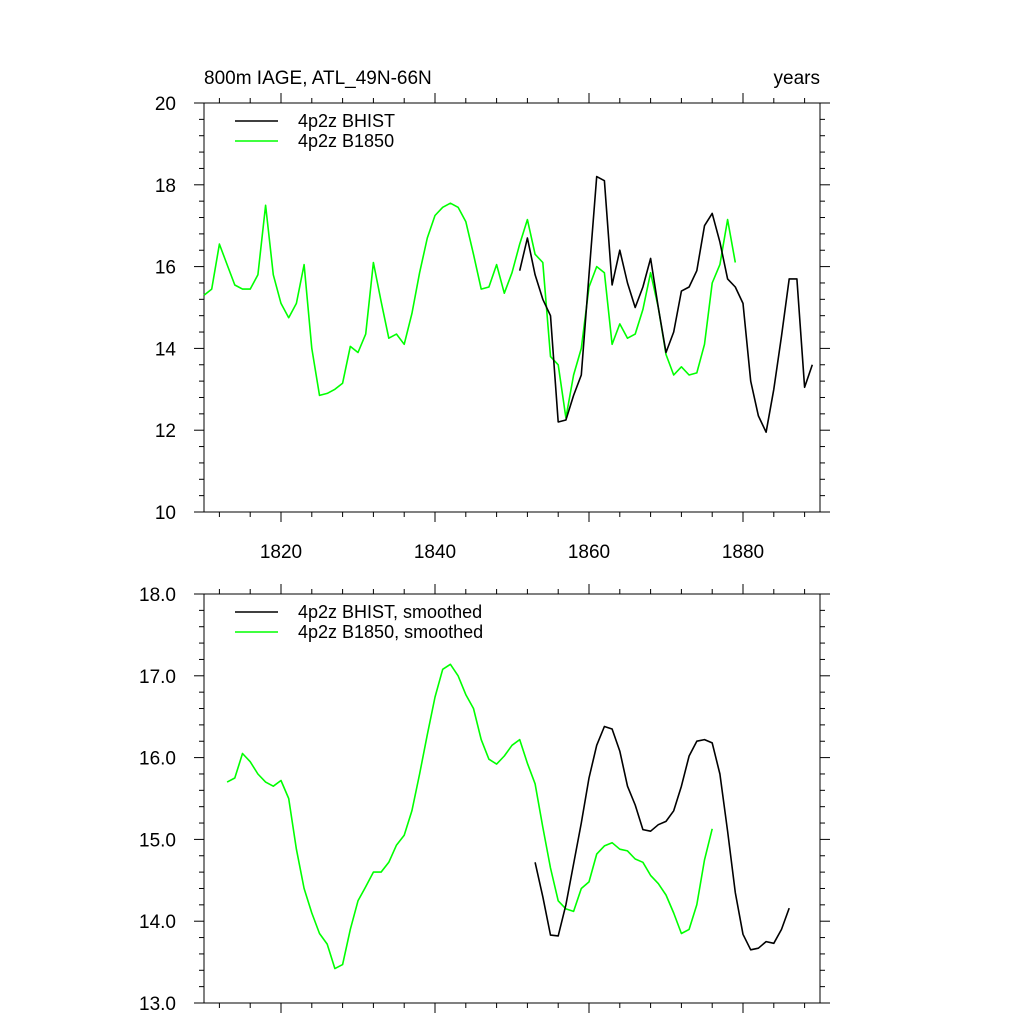 Image resolution: width=1024 pixels, height=1029 pixels. What do you see at coordinates (157, 595) in the screenshot?
I see `y-tick-label: 18.0` at bounding box center [157, 595].